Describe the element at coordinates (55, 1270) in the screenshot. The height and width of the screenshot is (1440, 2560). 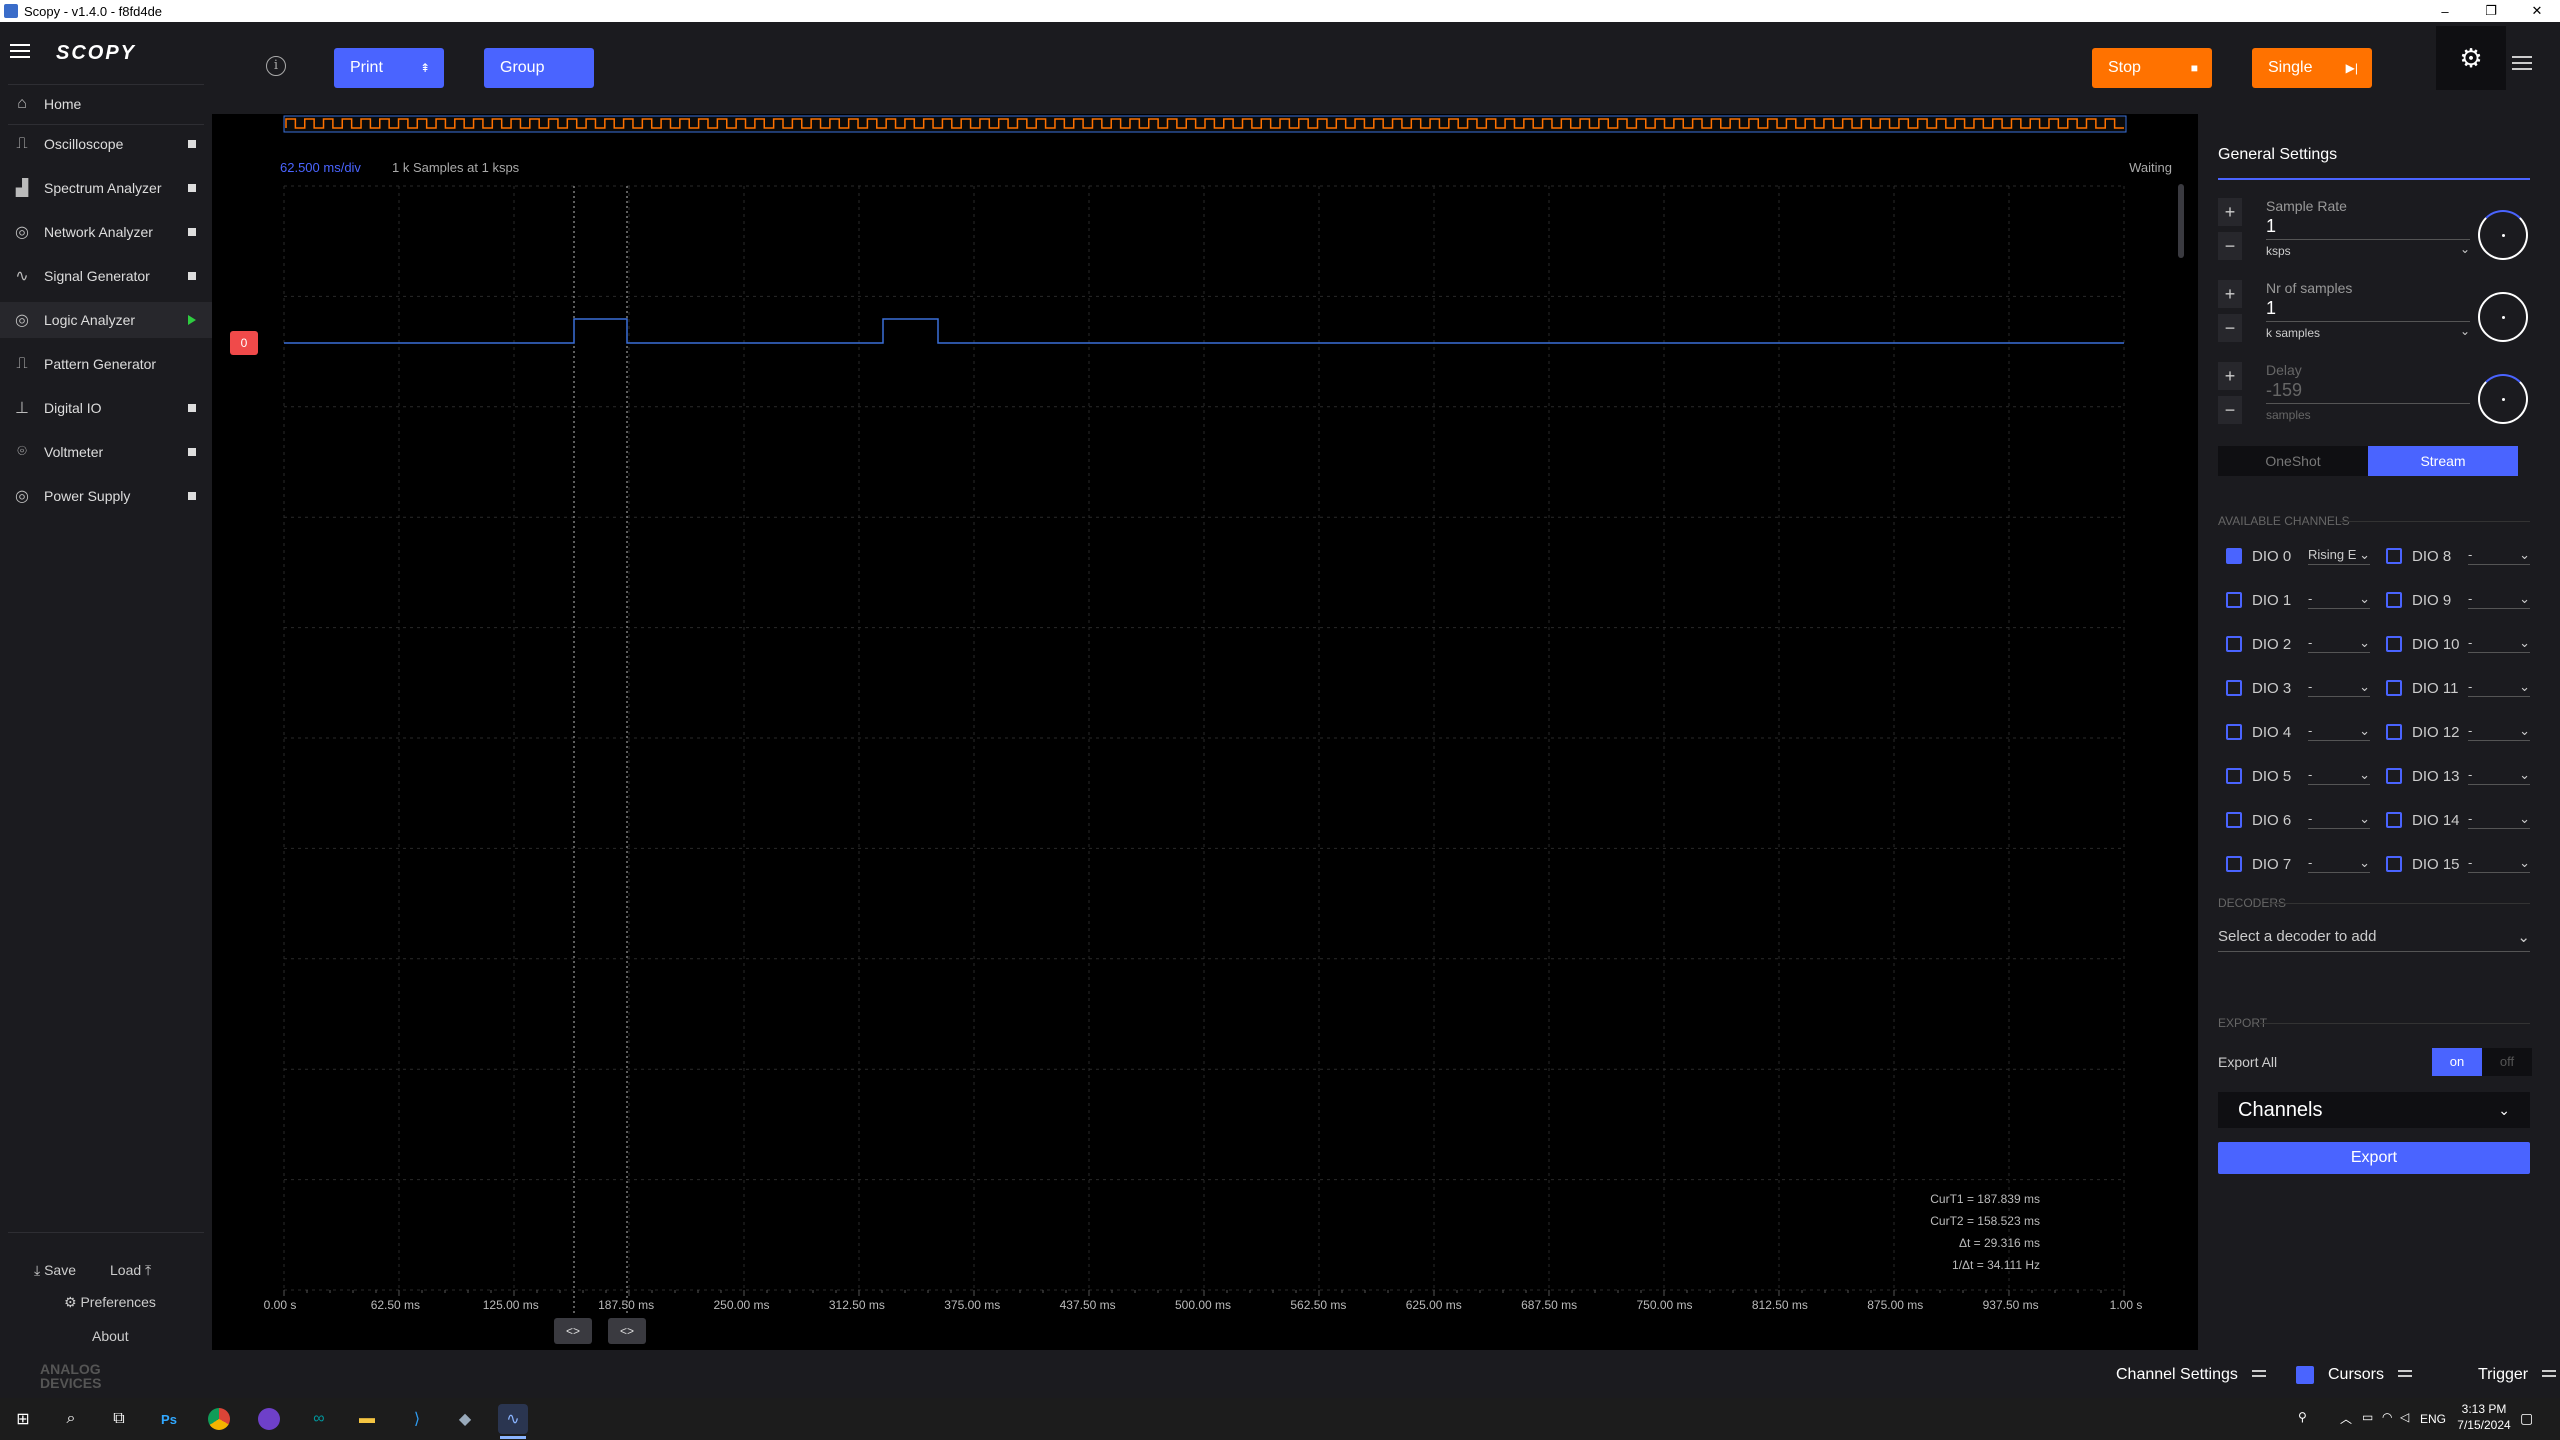
I see `save-button: ⤓ Save` at that location.